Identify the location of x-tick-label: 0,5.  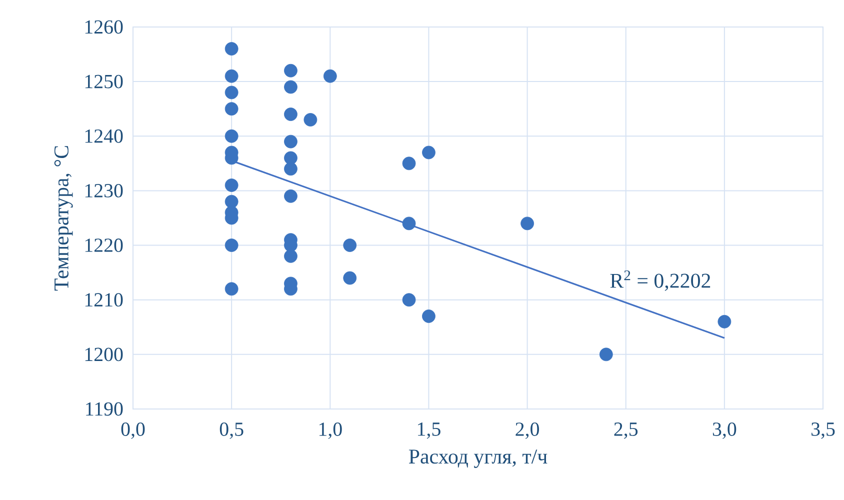
(232, 430).